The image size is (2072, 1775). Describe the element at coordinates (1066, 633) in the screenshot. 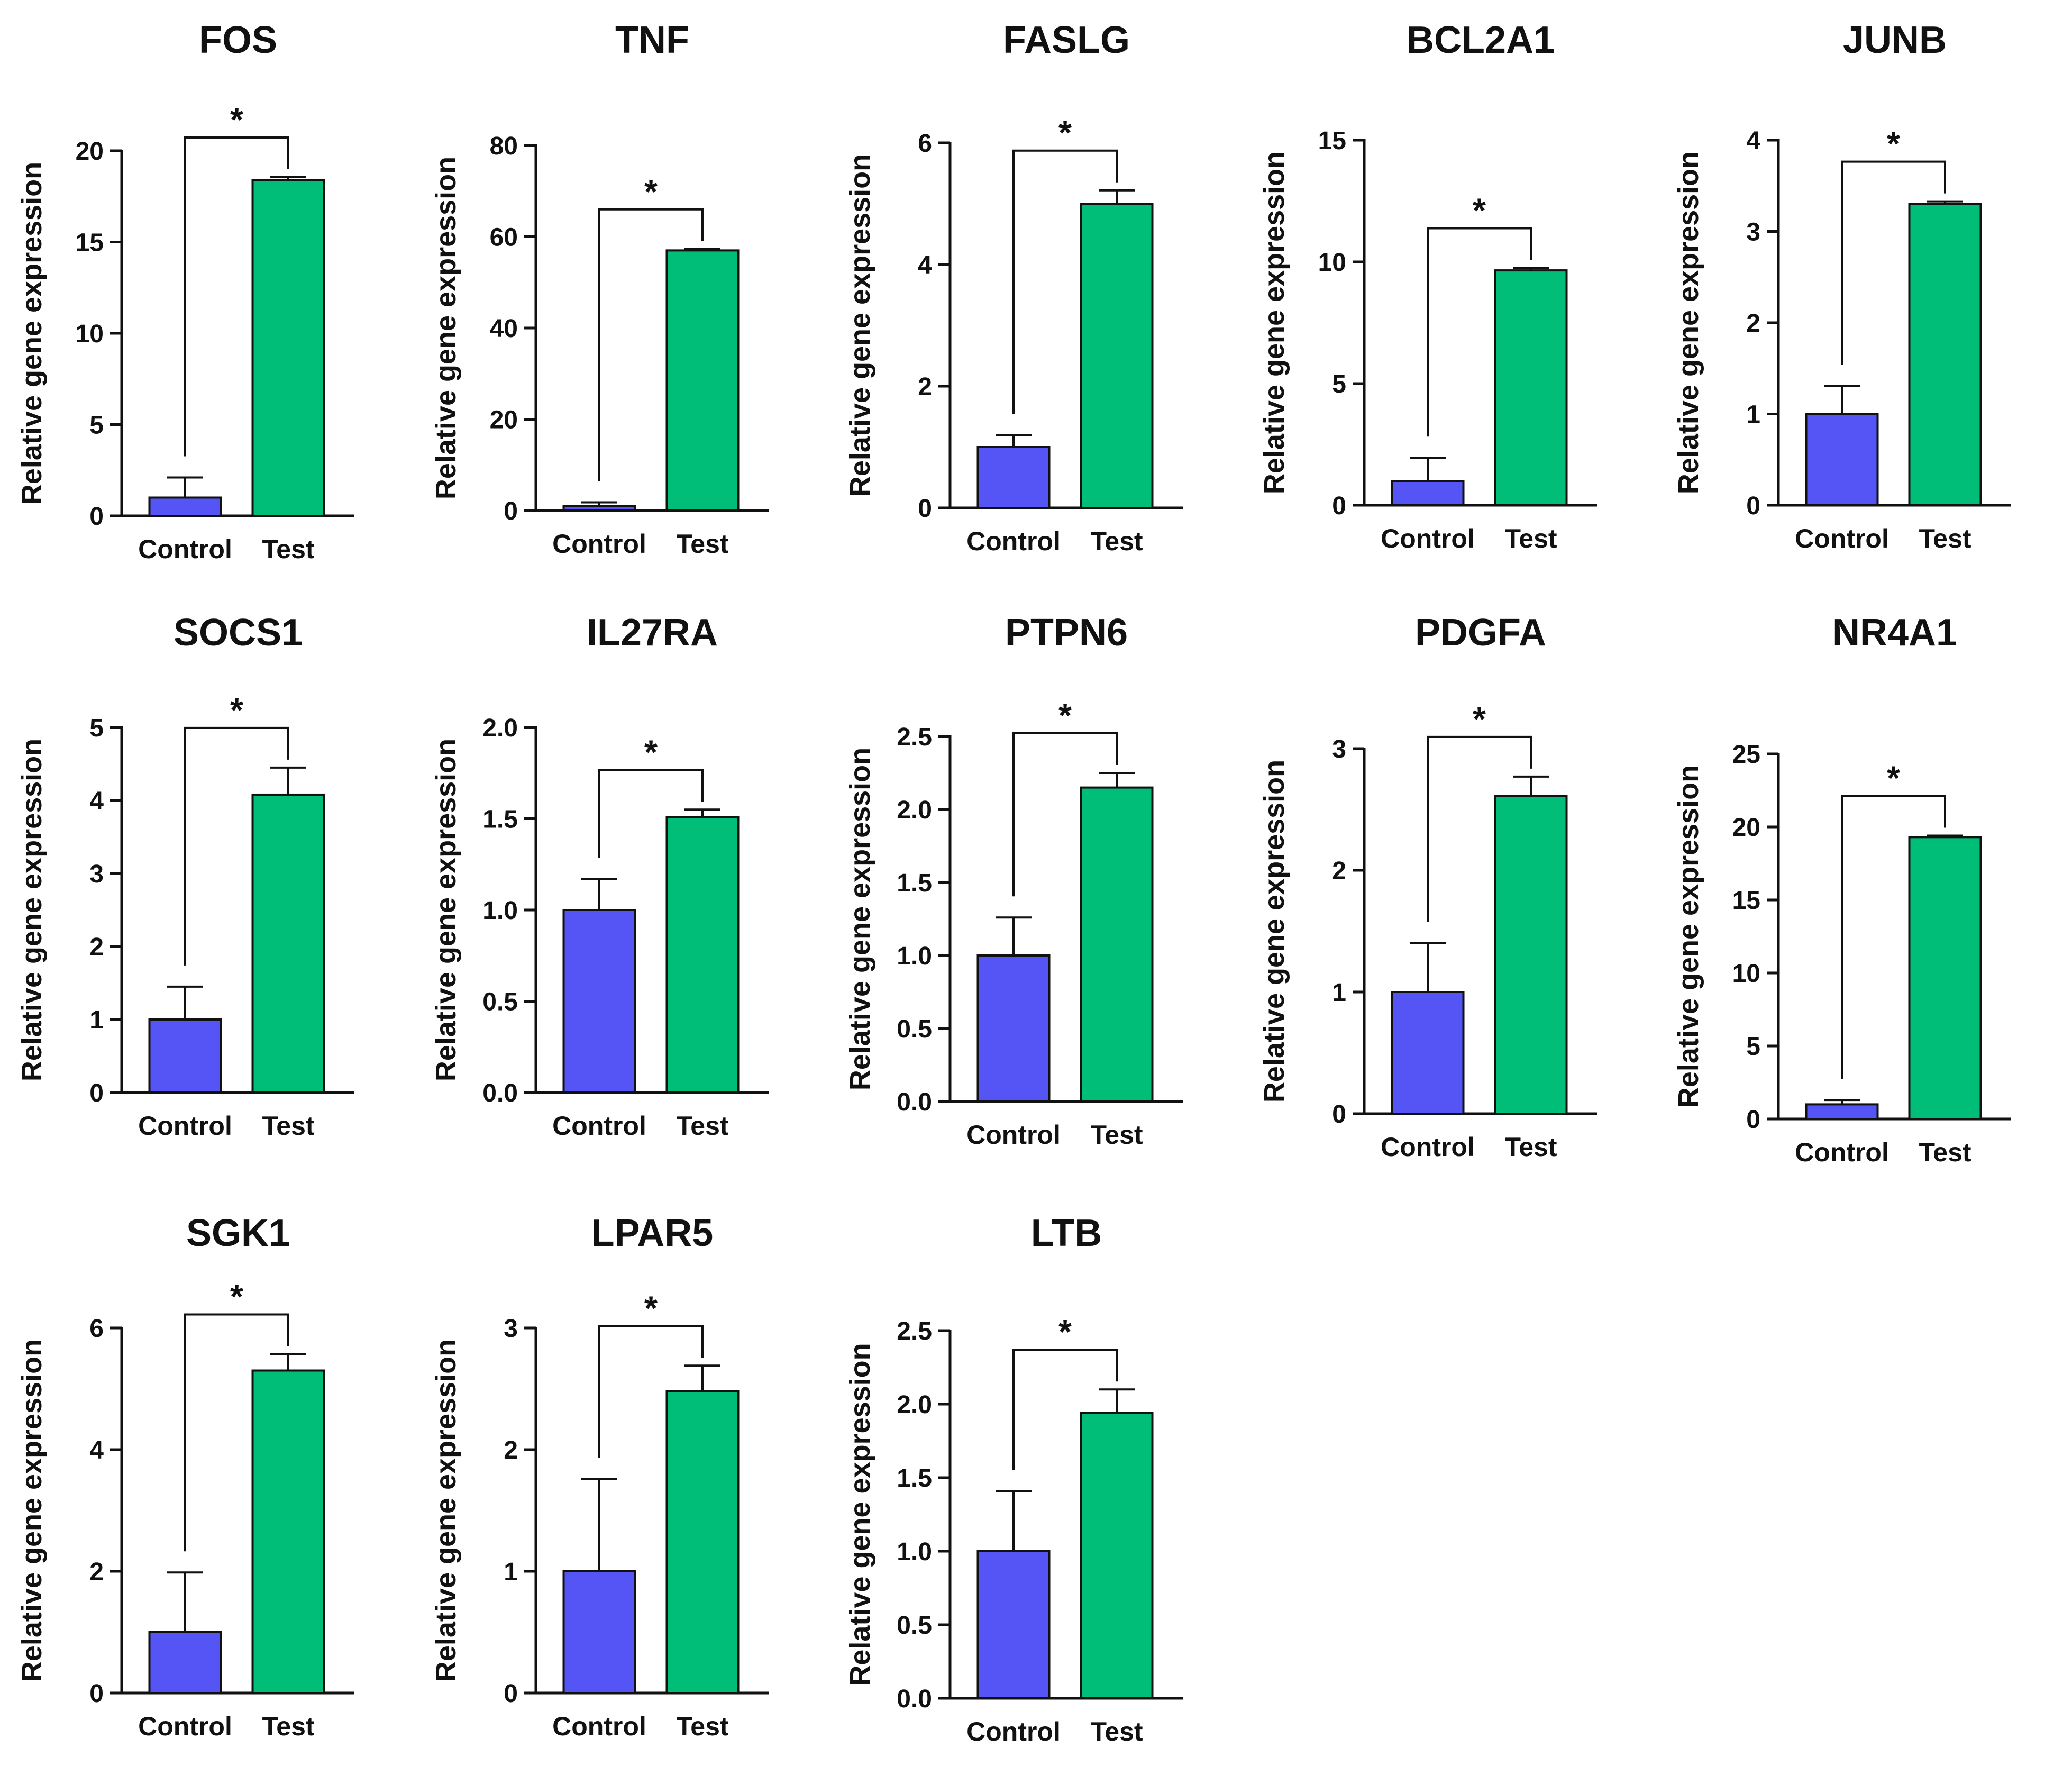

I see `chart-title: PTPN6` at that location.